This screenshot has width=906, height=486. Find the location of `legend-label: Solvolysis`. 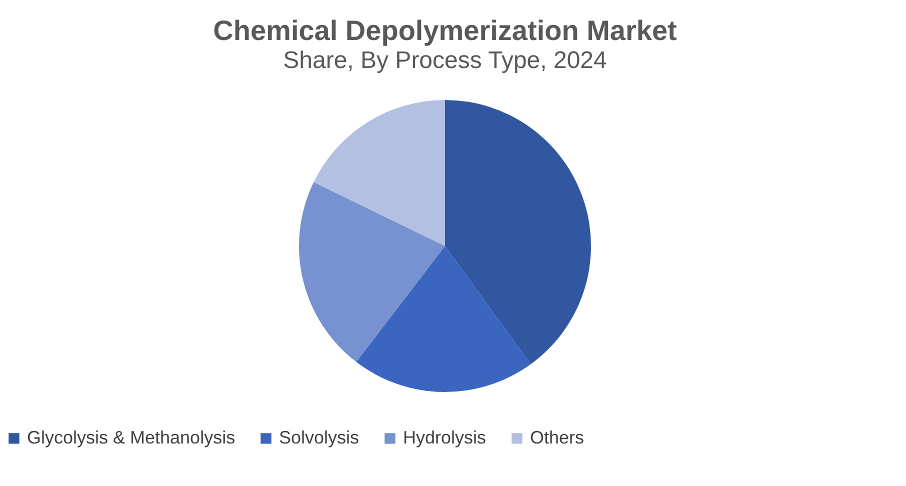

legend-label: Solvolysis is located at coordinates (319, 437).